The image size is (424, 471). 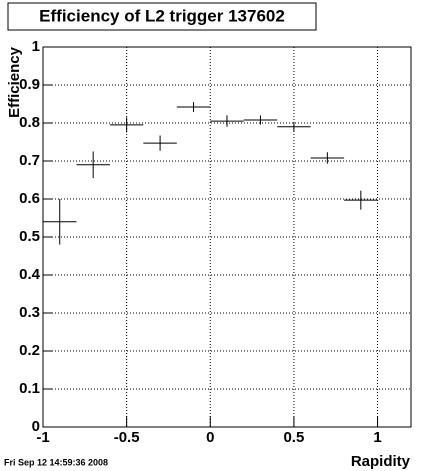 I want to click on x-tick-label: -0.5, so click(x=127, y=437).